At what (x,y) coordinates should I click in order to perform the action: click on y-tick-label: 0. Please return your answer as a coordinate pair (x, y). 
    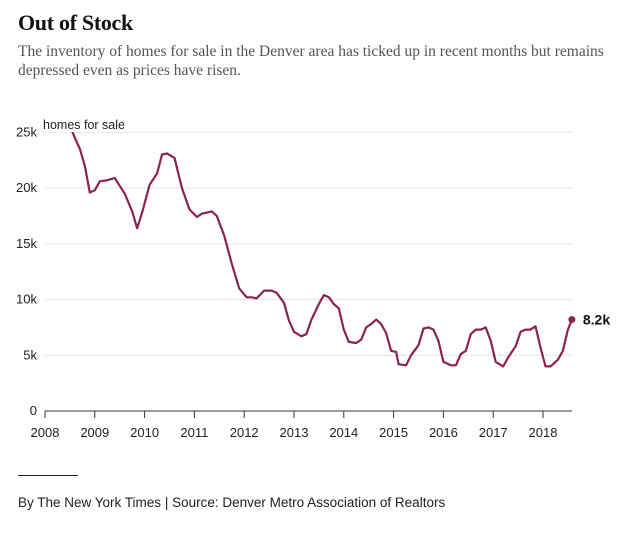
    Looking at the image, I should click on (33, 410).